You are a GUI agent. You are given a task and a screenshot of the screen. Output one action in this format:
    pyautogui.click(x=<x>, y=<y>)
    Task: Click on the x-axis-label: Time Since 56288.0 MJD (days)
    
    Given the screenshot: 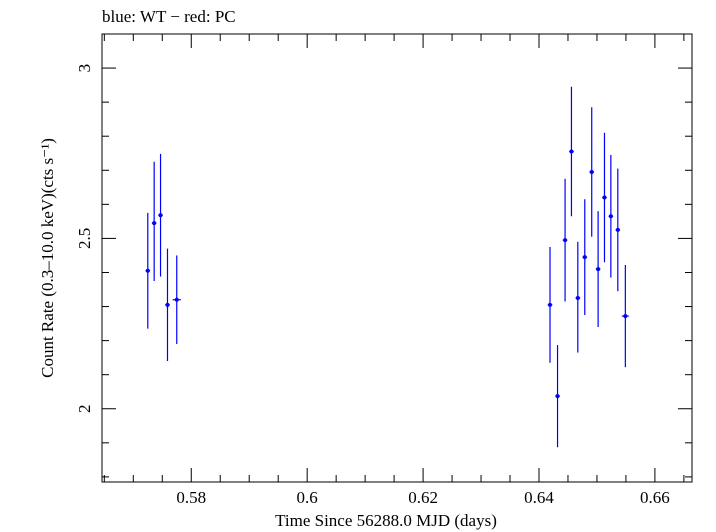 What is the action you would take?
    pyautogui.click(x=386, y=520)
    